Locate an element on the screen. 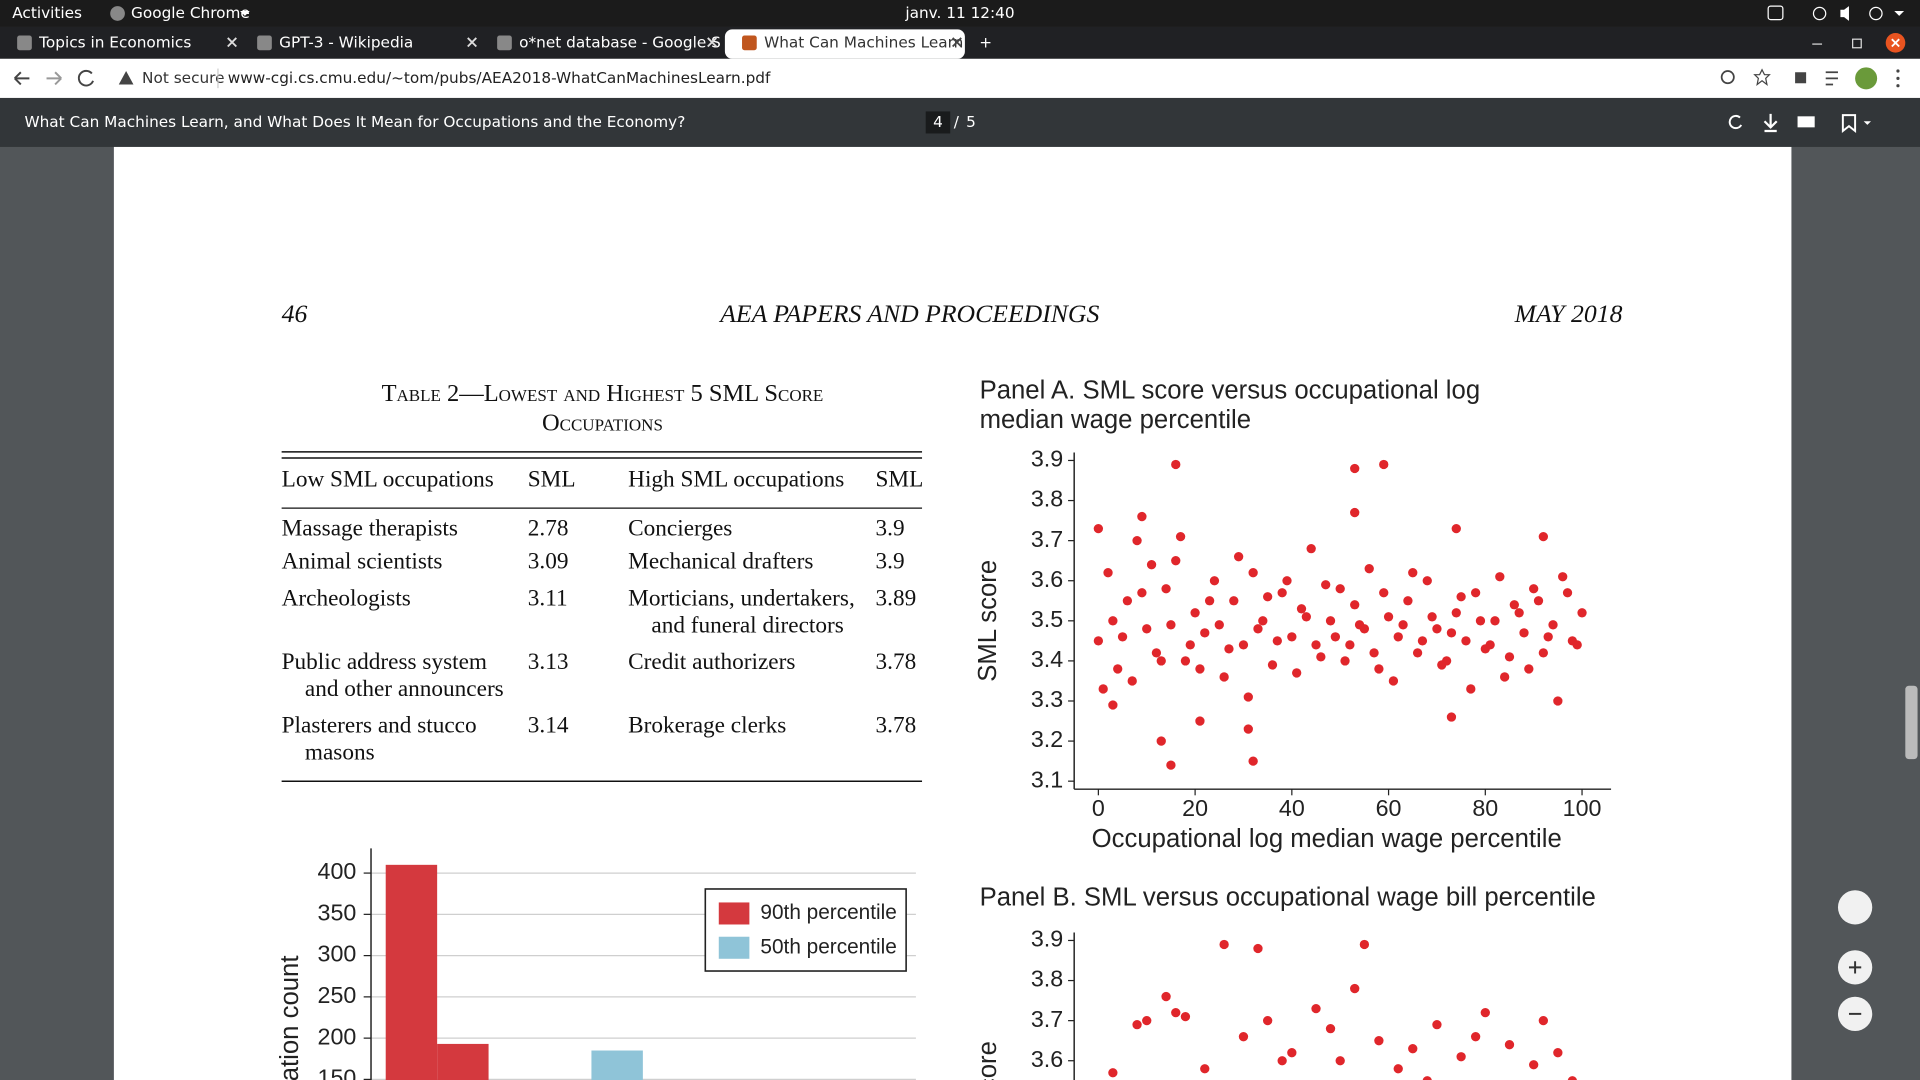 The image size is (1920, 1080). app-menu: Google Chrome is located at coordinates (190, 13).